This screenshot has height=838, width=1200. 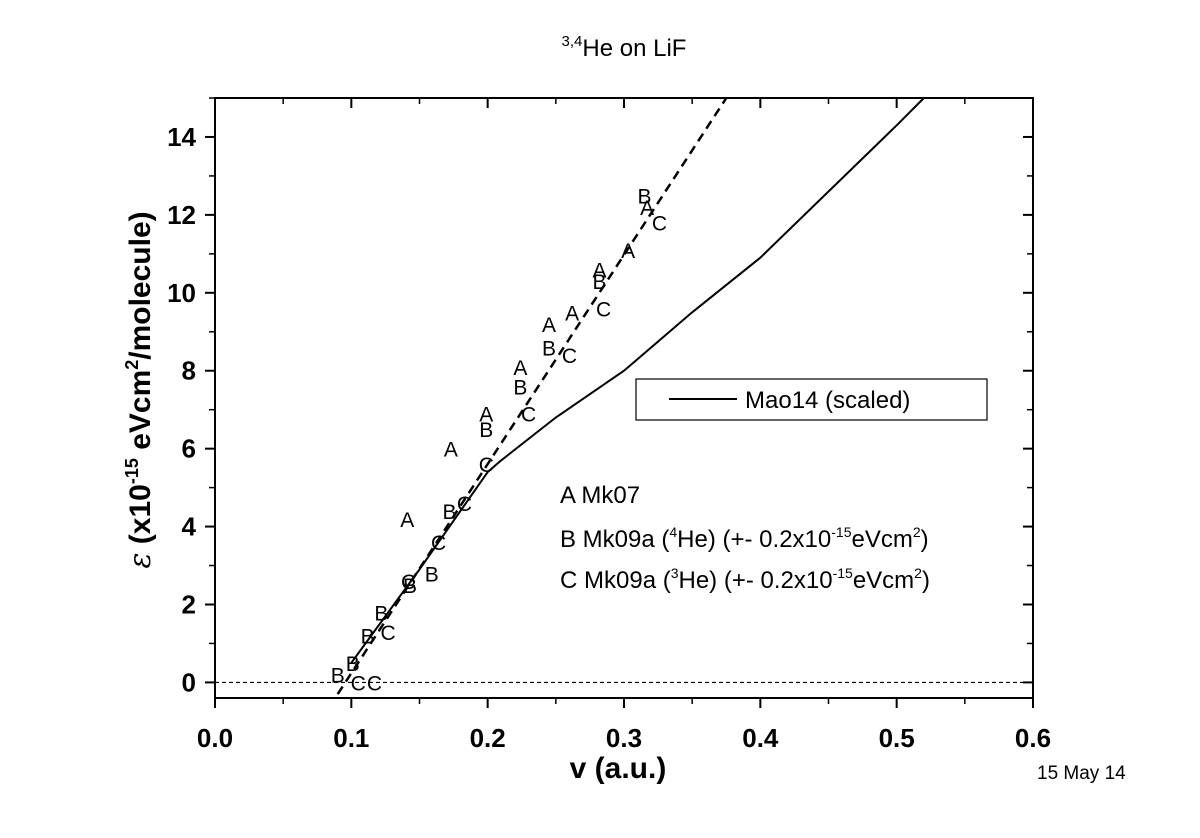 I want to click on annotation-b: B Mk09a (4He) (+- 0.2x10-15eVcm2), so click(x=744, y=538).